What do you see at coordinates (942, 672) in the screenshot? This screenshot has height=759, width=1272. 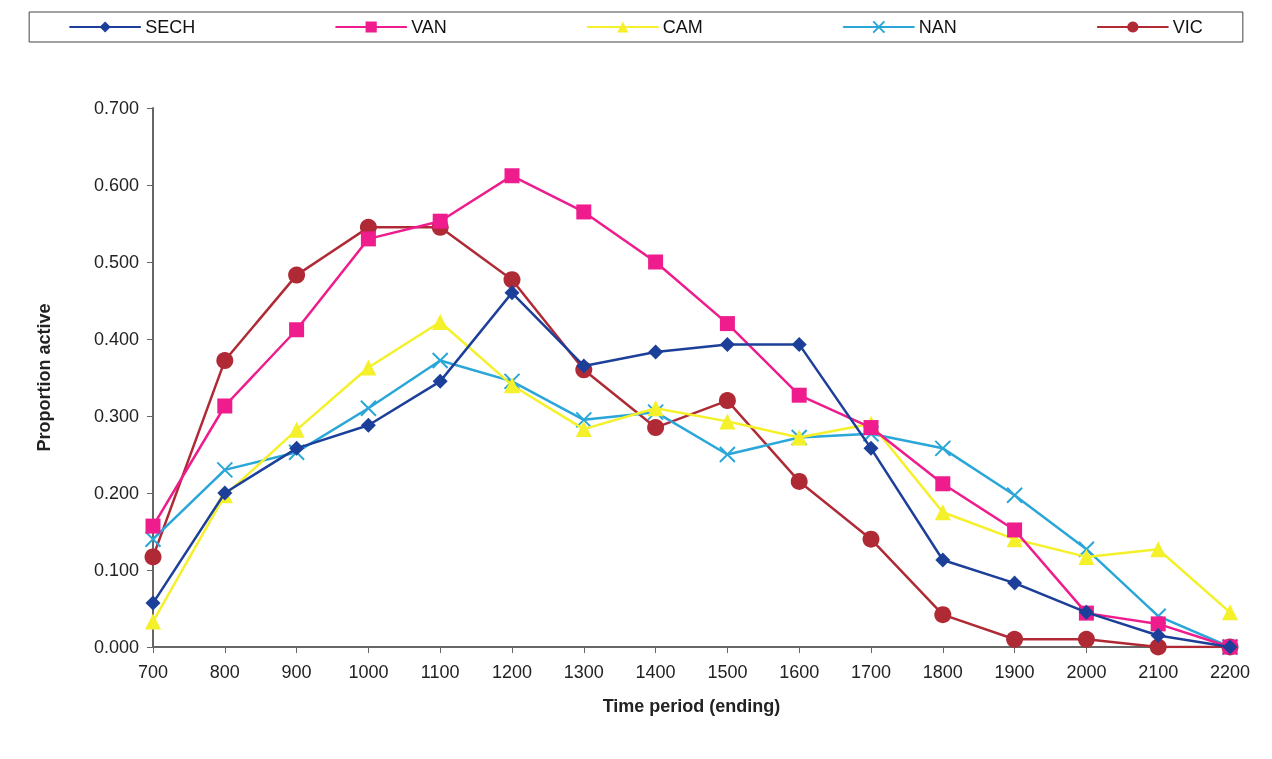 I see `x-tick-label: 1800` at bounding box center [942, 672].